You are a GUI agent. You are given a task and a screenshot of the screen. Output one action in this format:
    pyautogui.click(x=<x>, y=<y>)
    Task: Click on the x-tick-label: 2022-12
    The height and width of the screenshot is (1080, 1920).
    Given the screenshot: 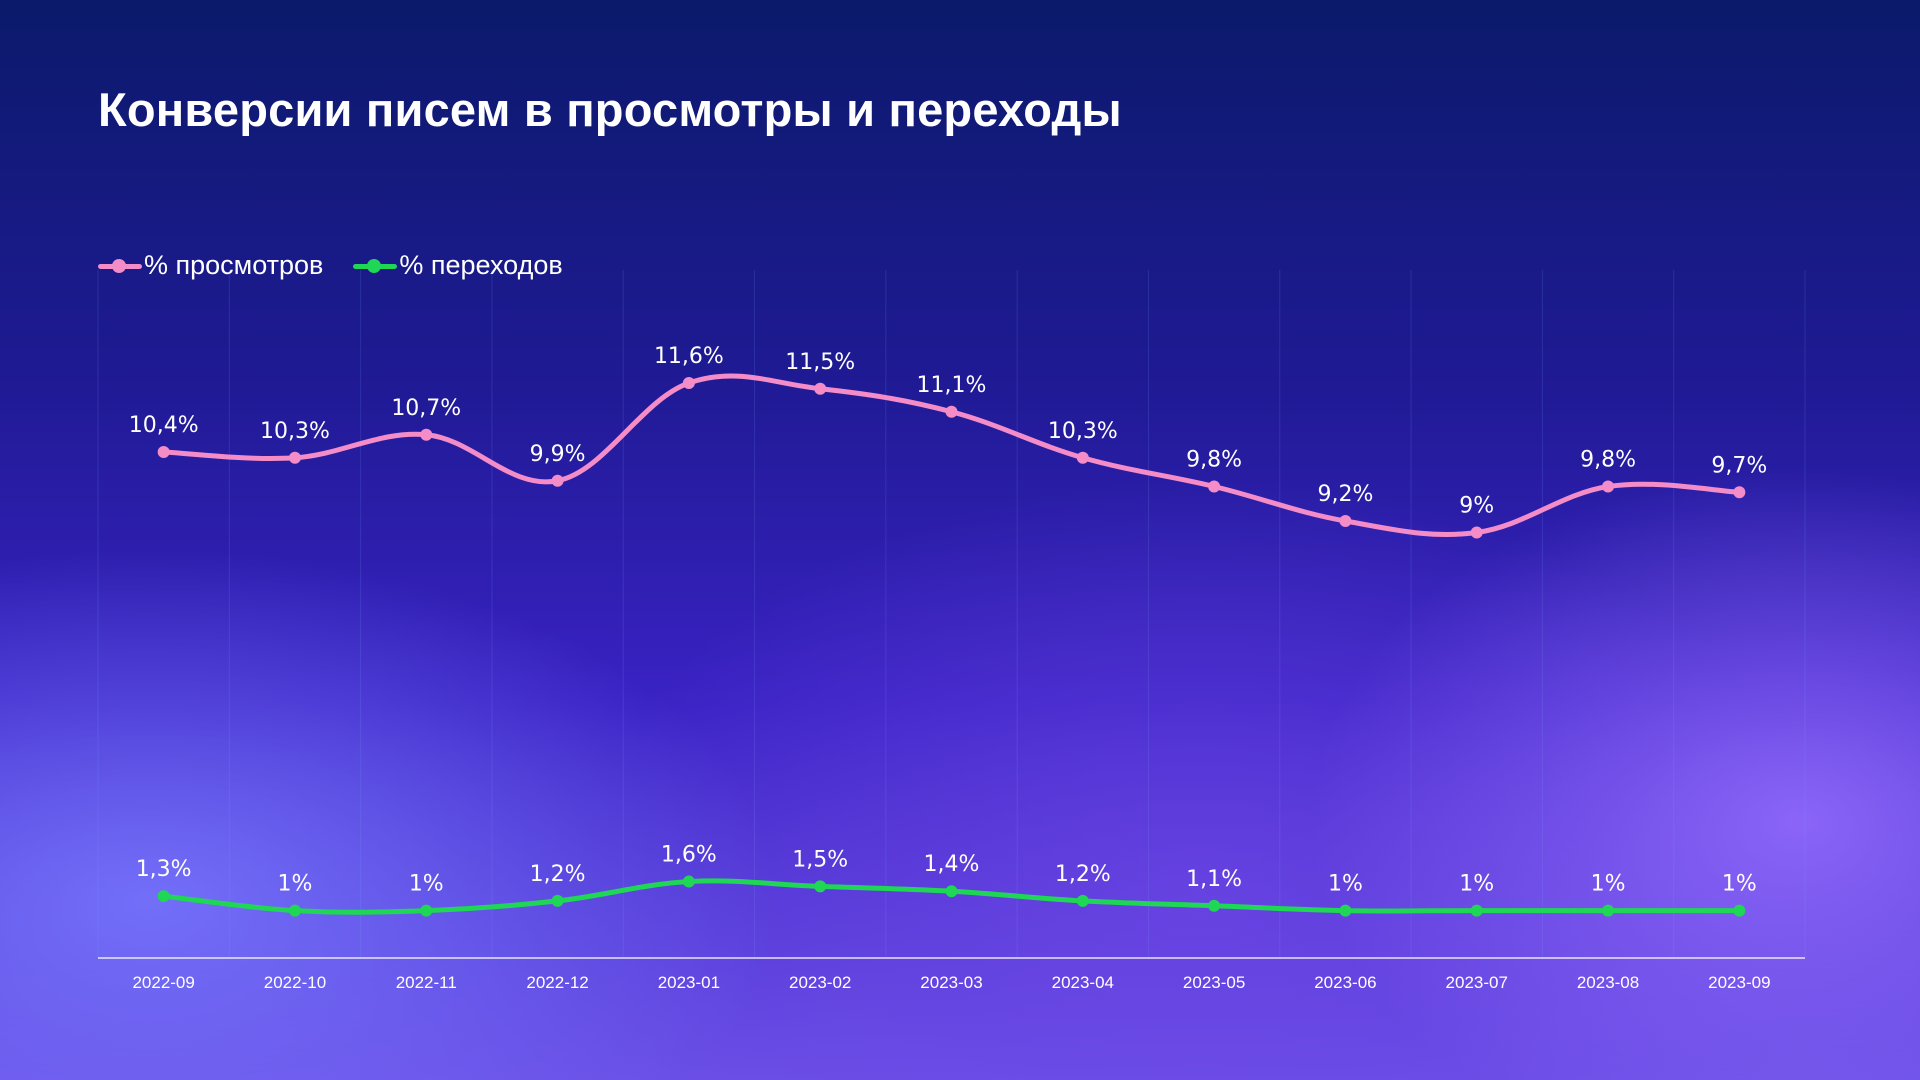 What is the action you would take?
    pyautogui.click(x=557, y=982)
    